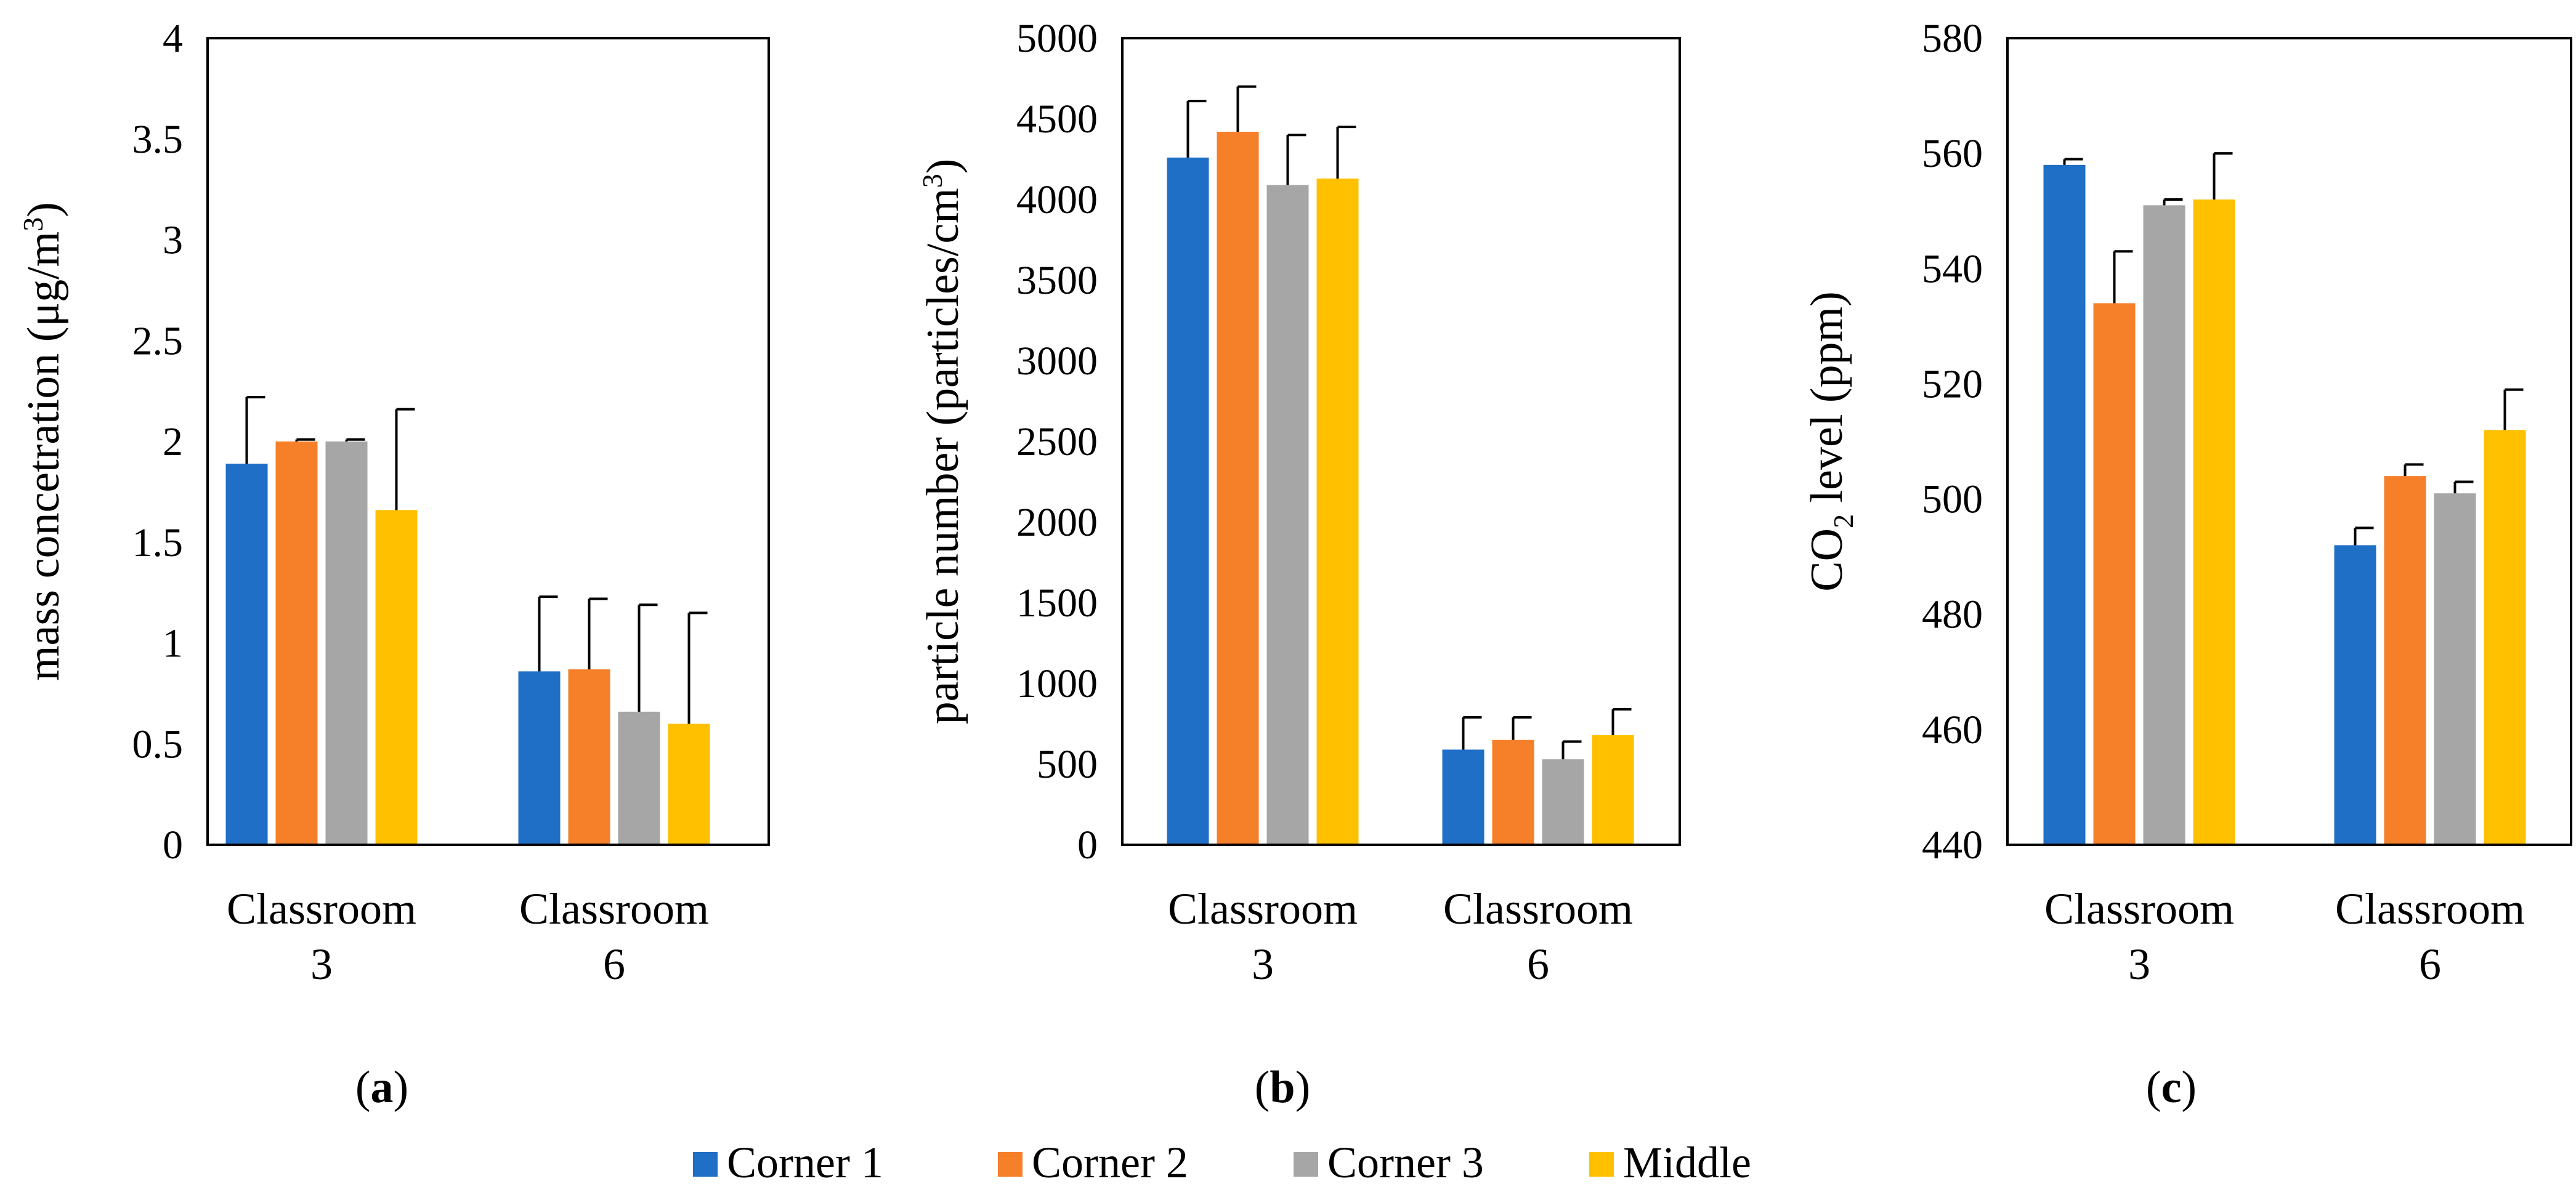  Describe the element at coordinates (1057, 38) in the screenshot. I see `y-tick-label: 5000` at that location.